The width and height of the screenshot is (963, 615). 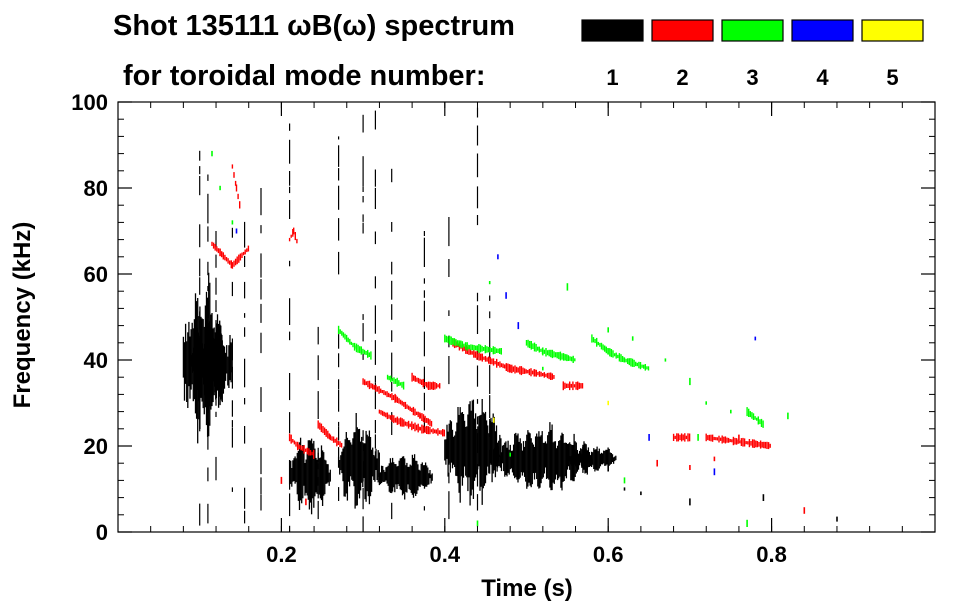 I want to click on x-tick-label: 0.4, so click(x=445, y=554).